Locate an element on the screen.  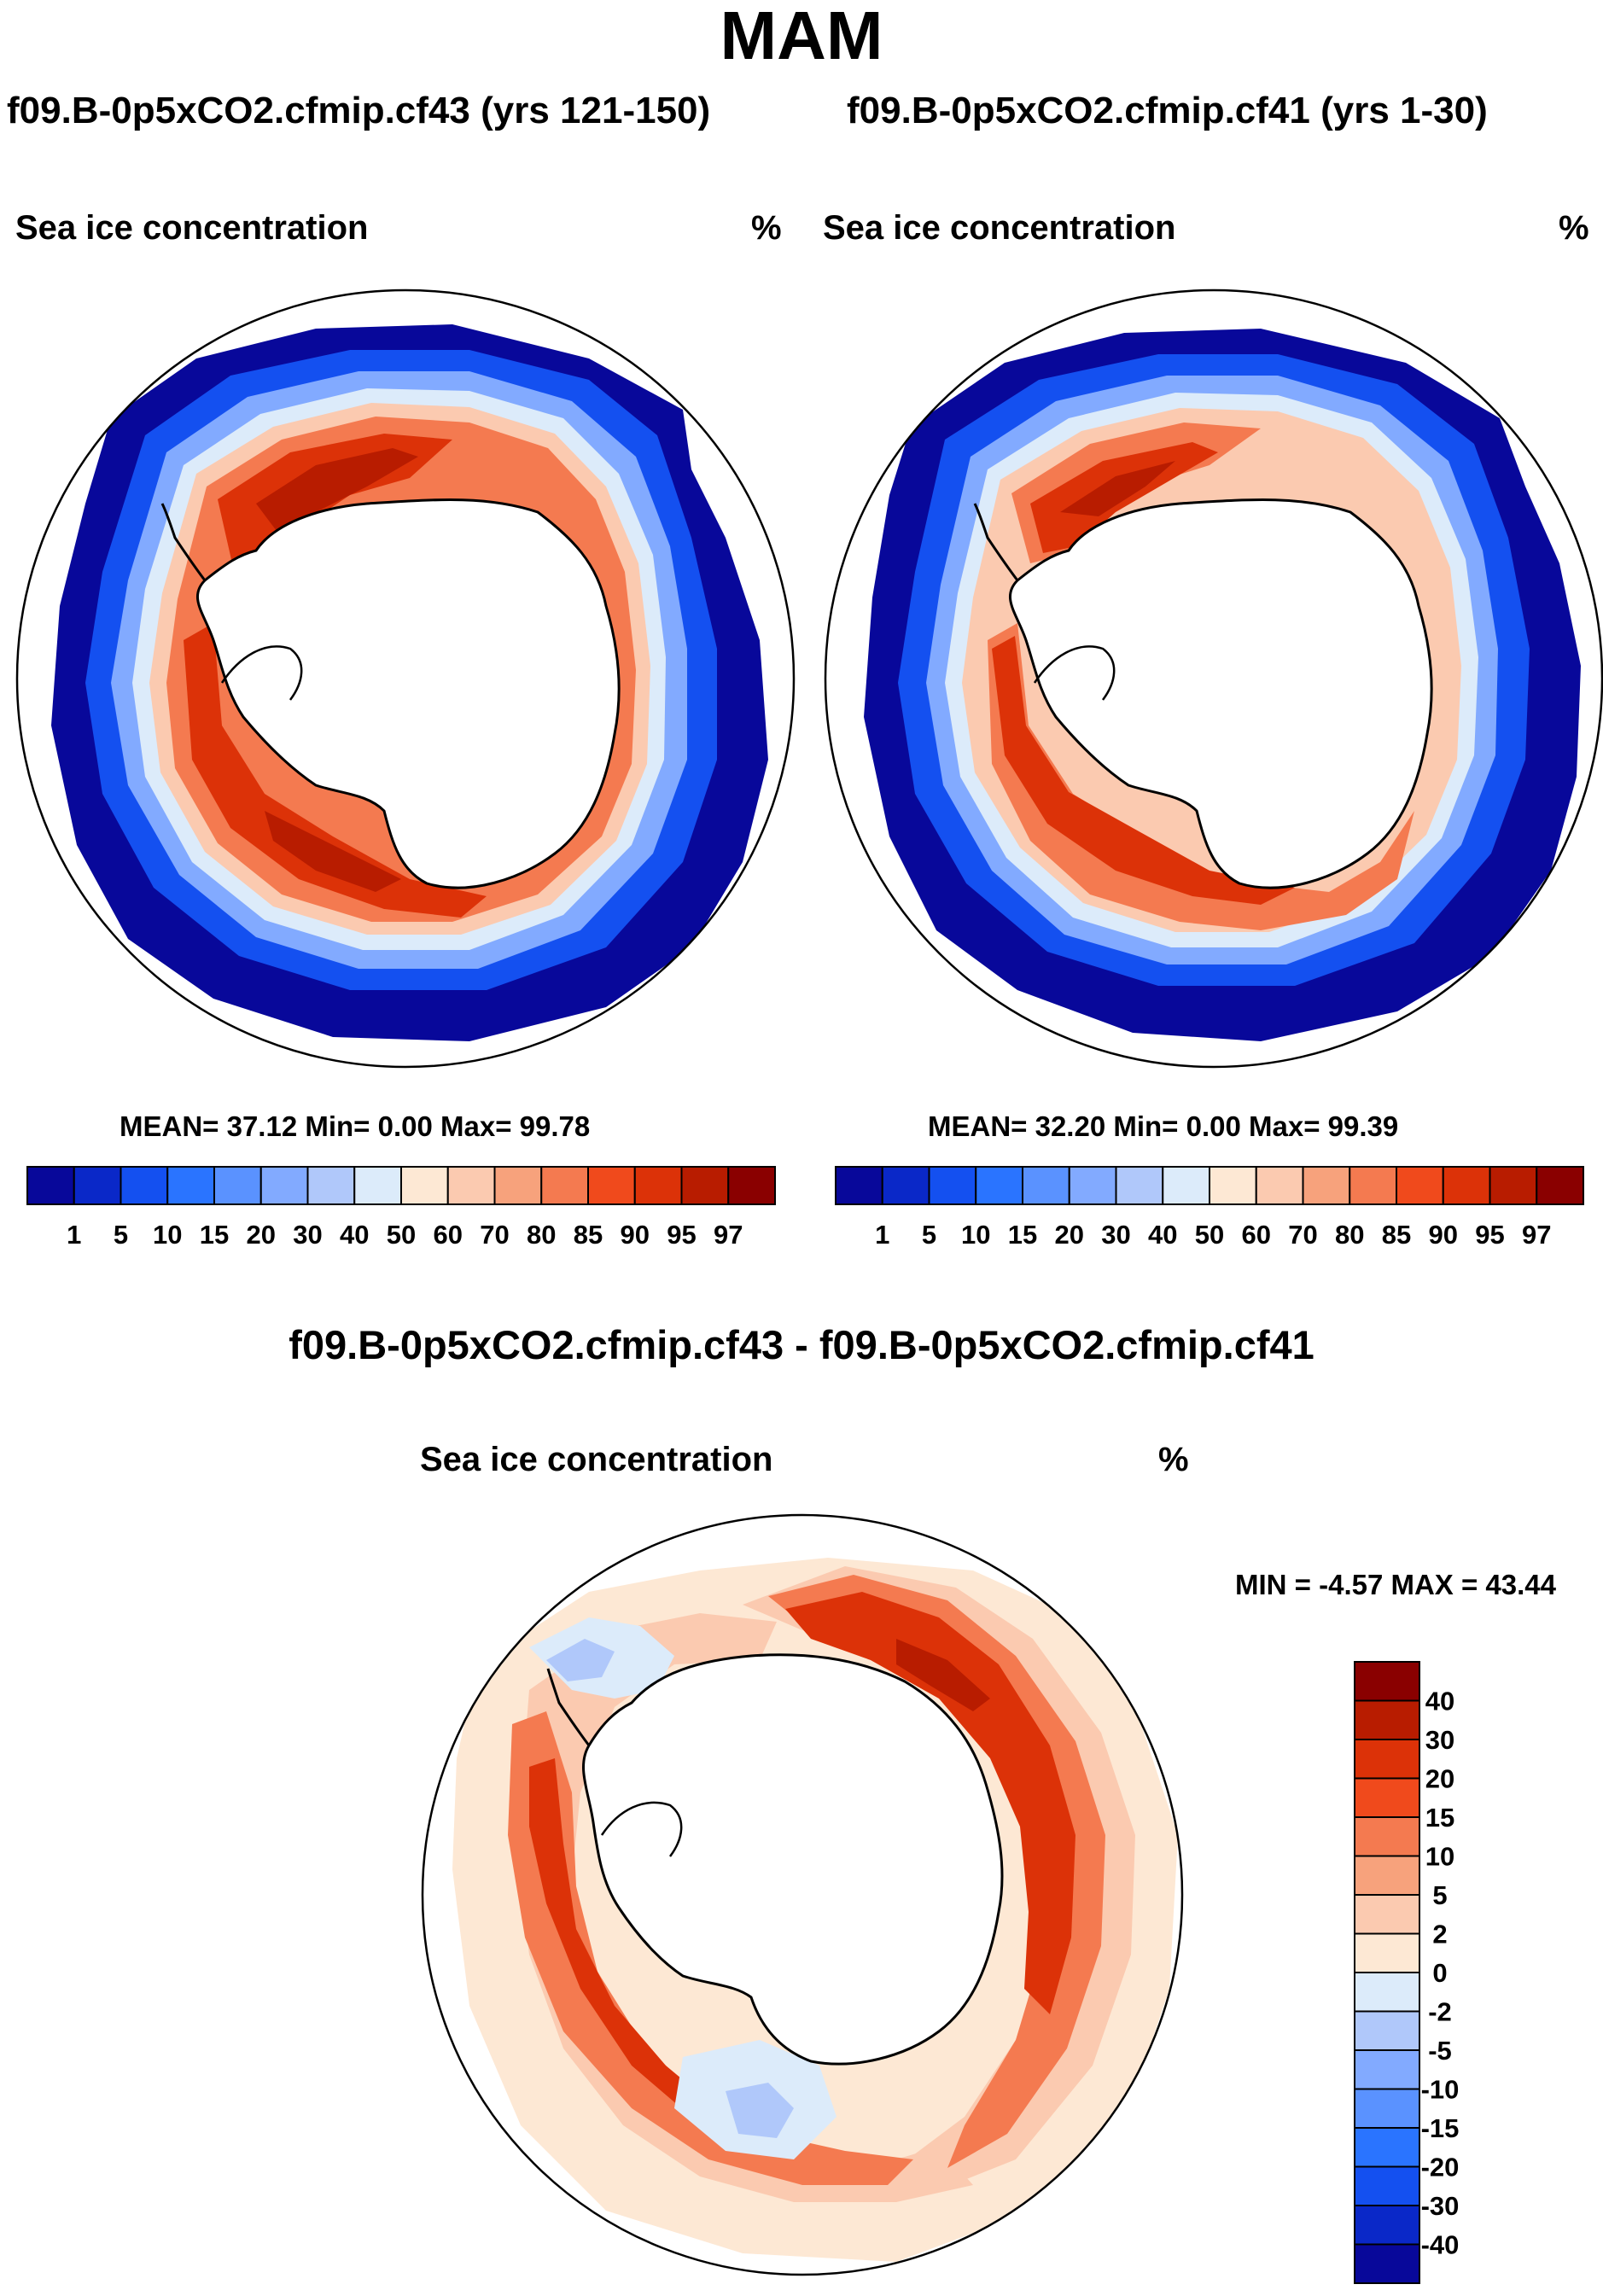
panel3-peninsula is located at coordinates (568, 1707).